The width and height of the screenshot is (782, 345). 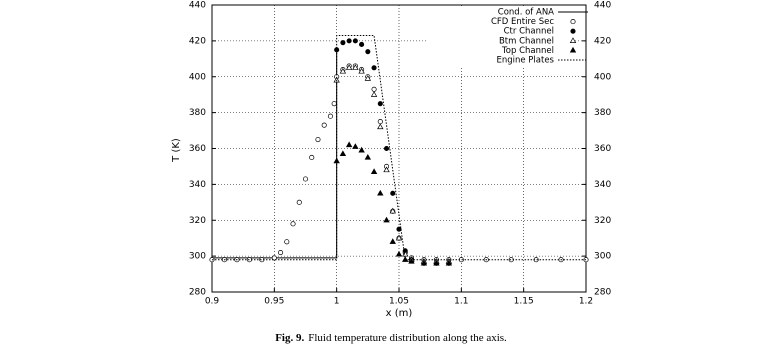 I want to click on y2-tick-label: 300, so click(x=602, y=257).